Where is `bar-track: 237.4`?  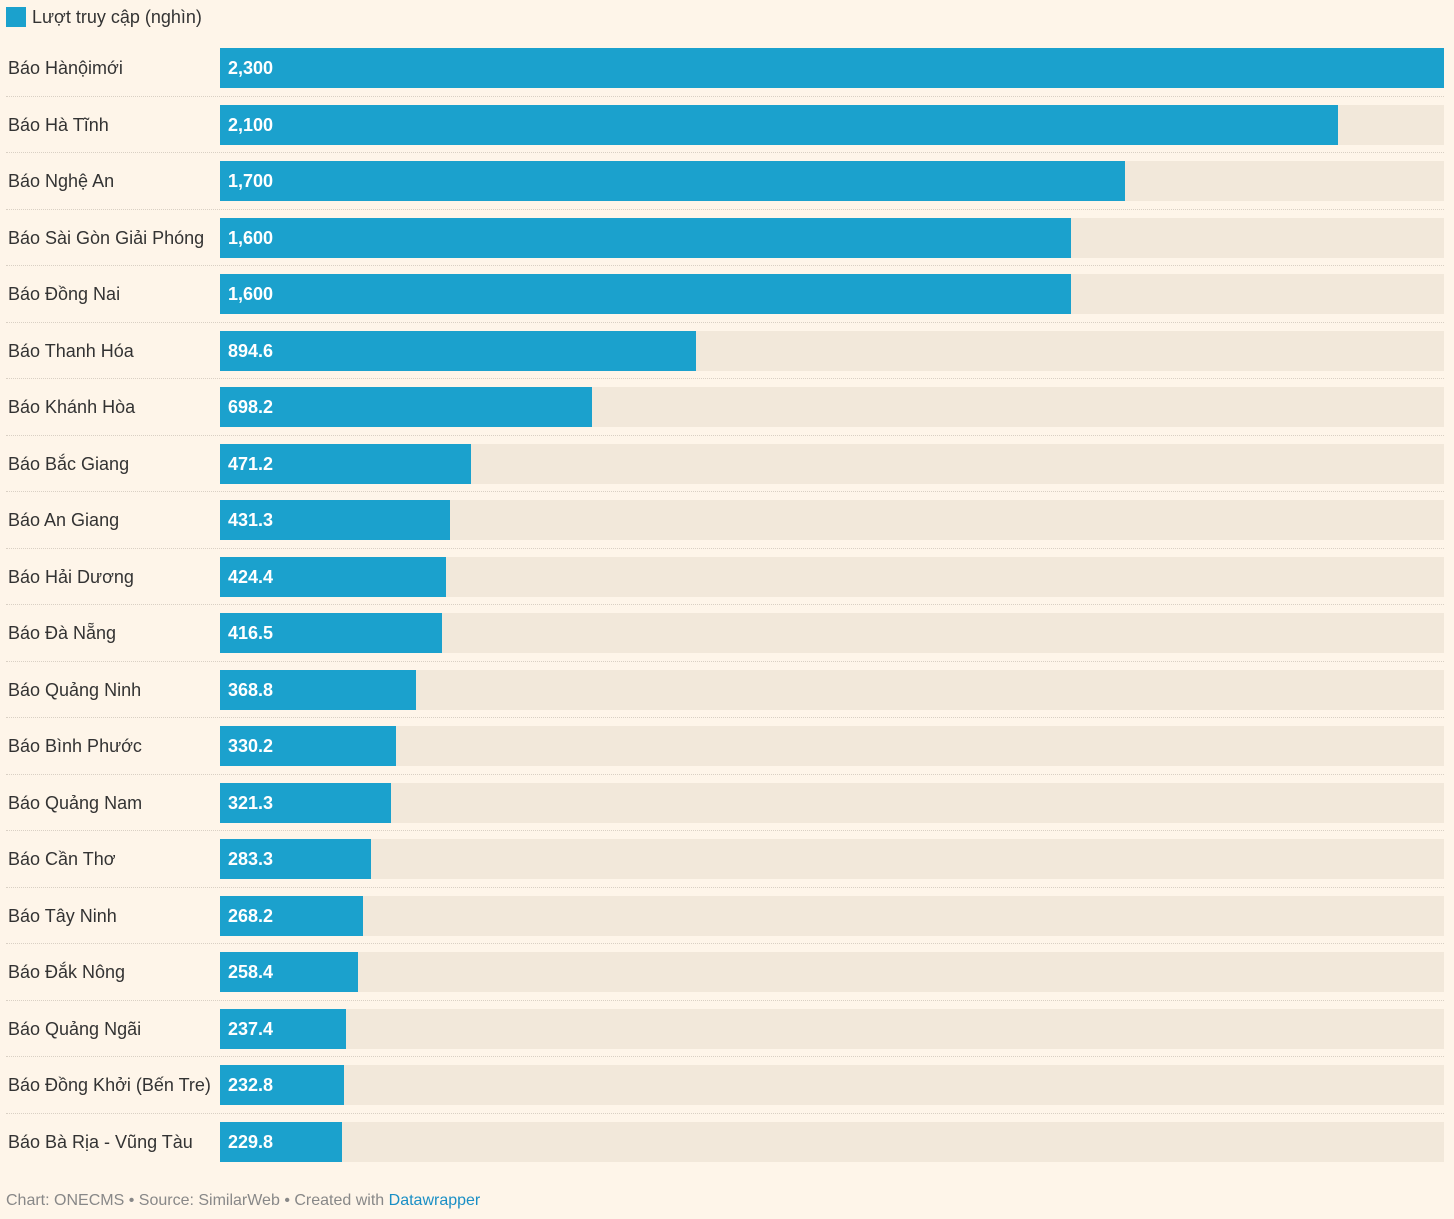
bar-track: 237.4 is located at coordinates (832, 1028).